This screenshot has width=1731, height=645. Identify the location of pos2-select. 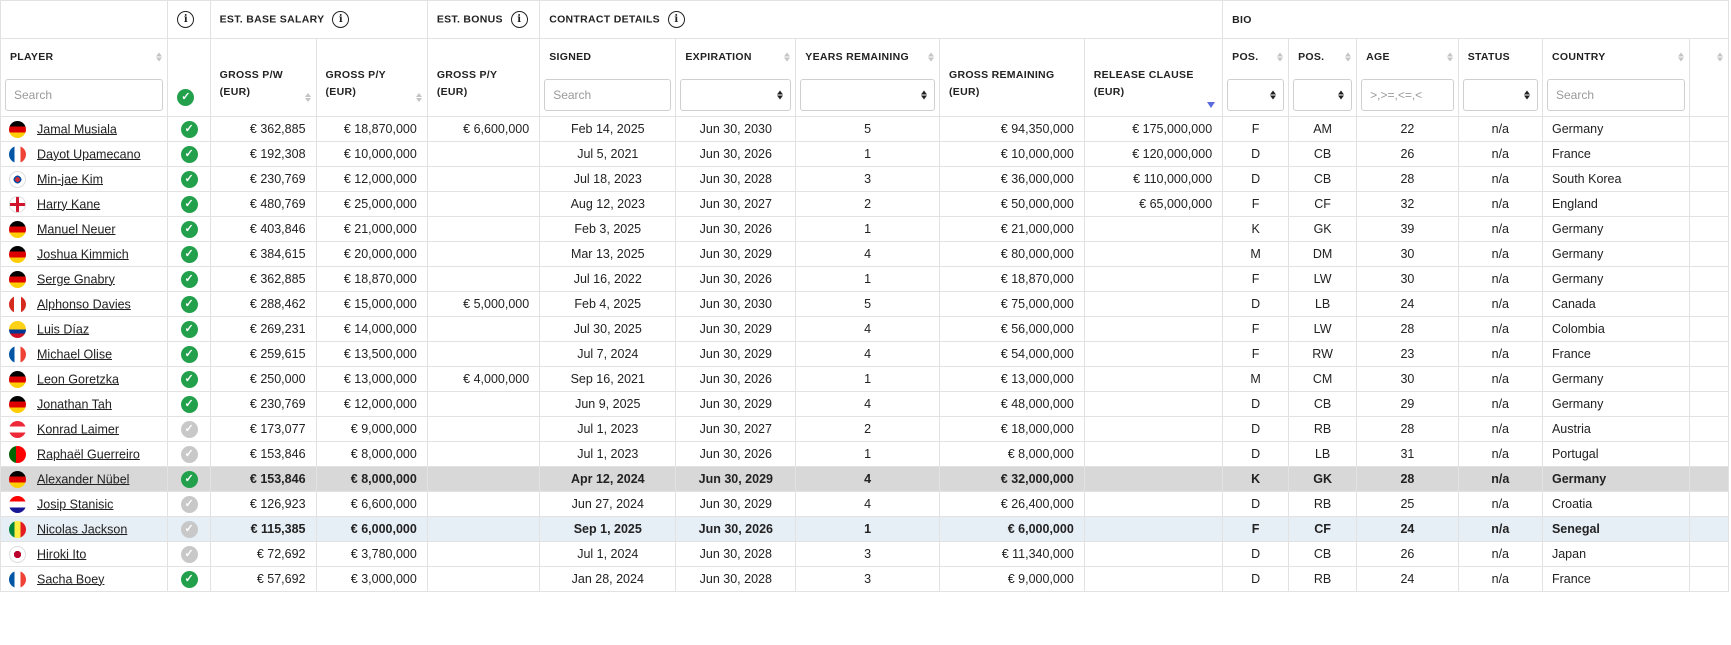
(1323, 95).